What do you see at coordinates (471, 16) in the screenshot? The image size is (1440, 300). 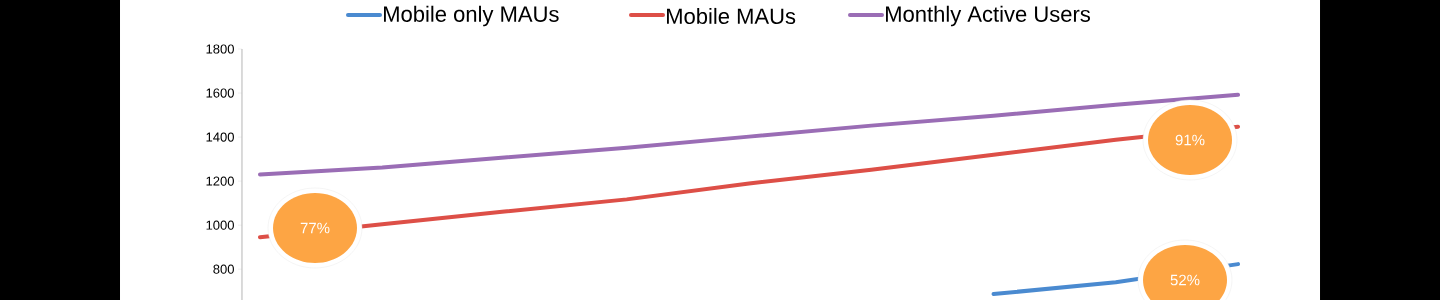 I see `legend-label: Mobile only MAUs` at bounding box center [471, 16].